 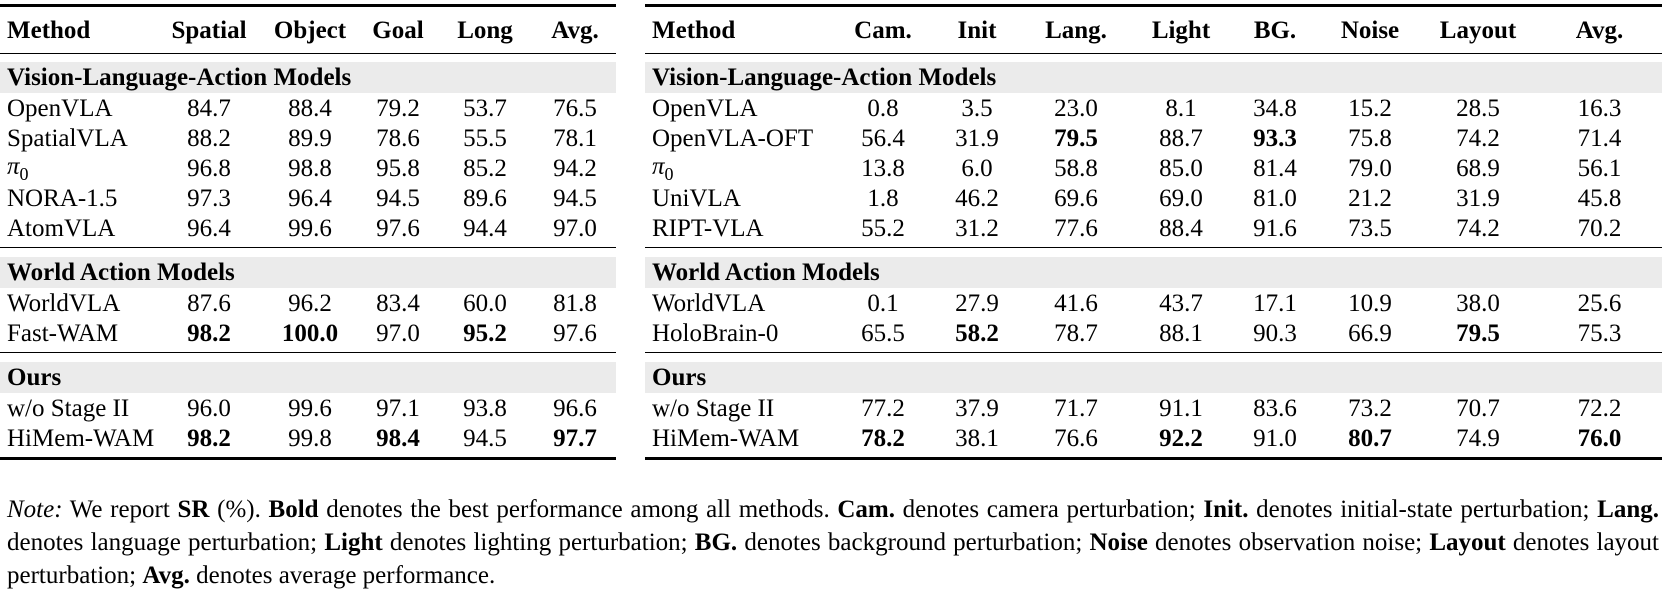 What do you see at coordinates (883, 198) in the screenshot?
I see `value-cell: 1.8` at bounding box center [883, 198].